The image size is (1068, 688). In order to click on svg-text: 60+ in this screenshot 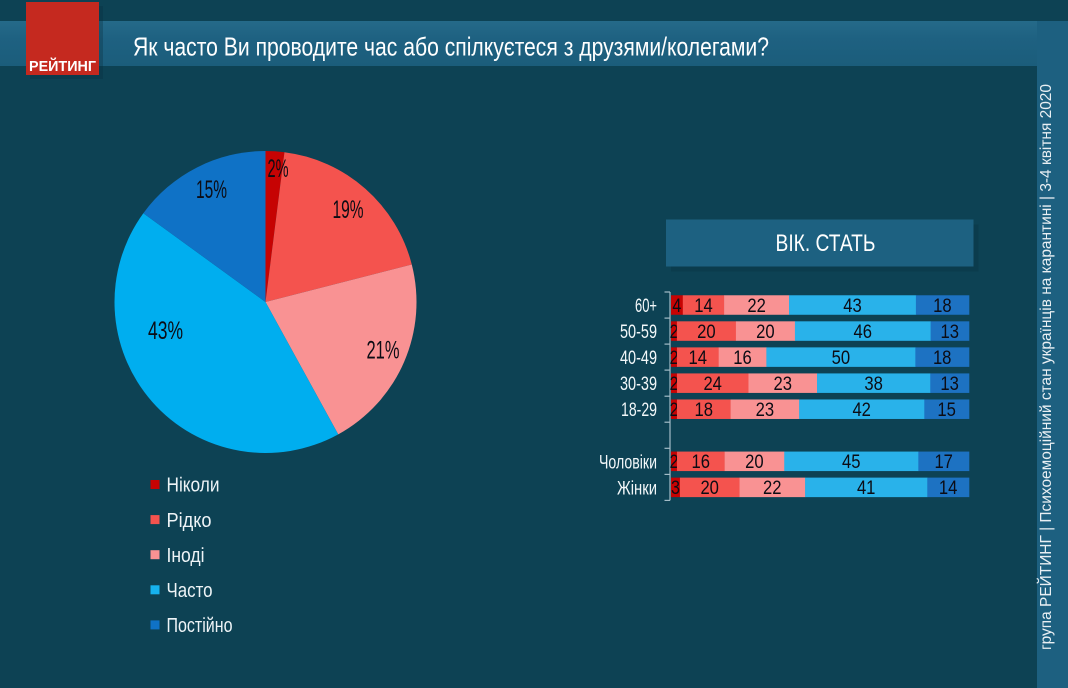, I will do `click(646, 306)`.